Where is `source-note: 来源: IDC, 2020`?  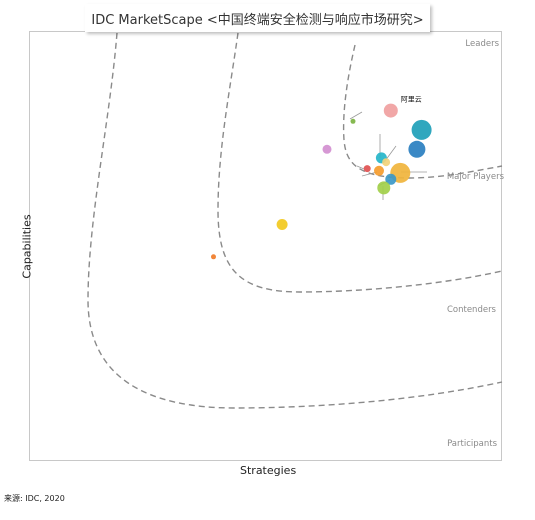
source-note: 来源: IDC, 2020 is located at coordinates (34, 498).